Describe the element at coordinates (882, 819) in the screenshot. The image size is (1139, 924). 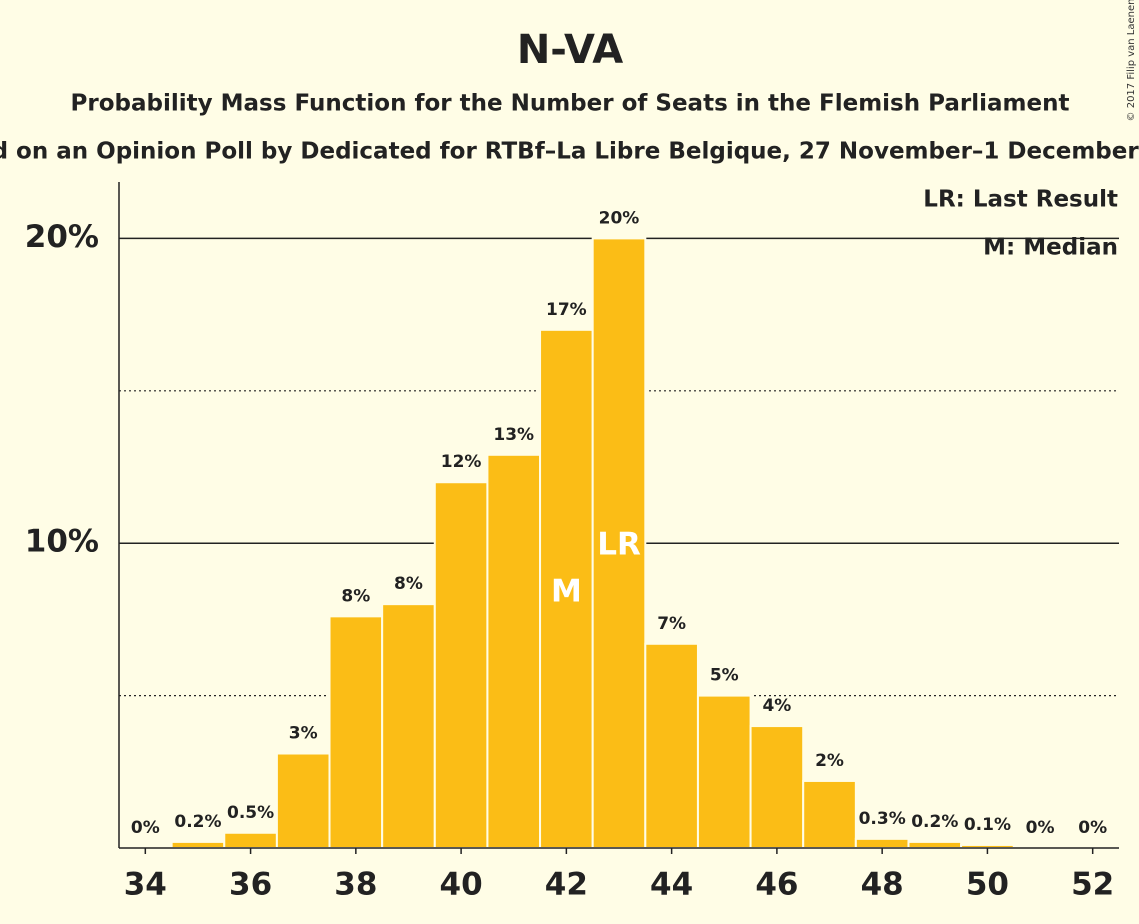
I see `value-label: 0.3%` at that location.